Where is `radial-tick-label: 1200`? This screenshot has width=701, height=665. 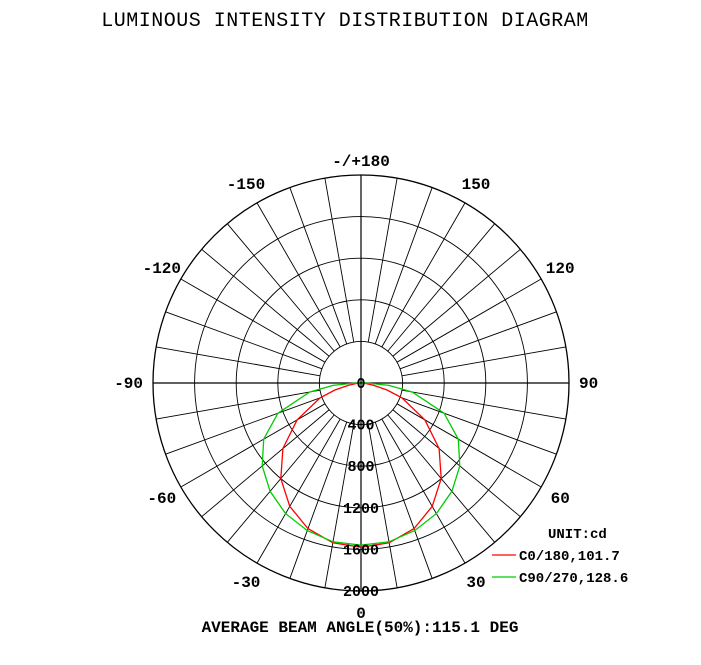 radial-tick-label: 1200 is located at coordinates (361, 509).